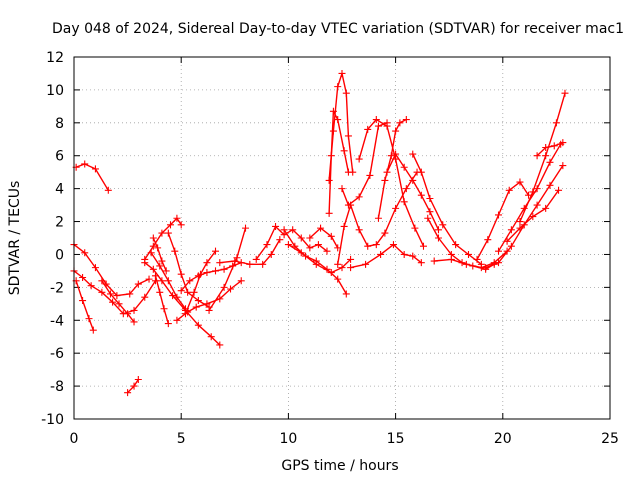 This screenshot has height=480, width=640. I want to click on y-tick-label: 12, so click(55, 58).